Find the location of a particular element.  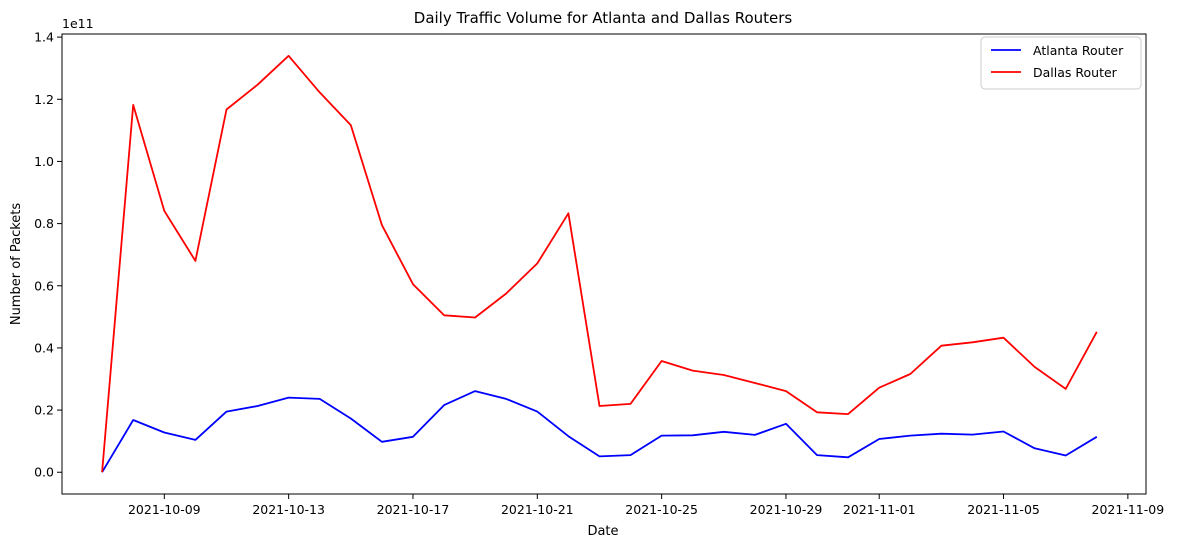

y-axis-ticks: 0.0 0.2 0.4 0.6 0.8 1.0 1.2 1.4 is located at coordinates (48, 255).